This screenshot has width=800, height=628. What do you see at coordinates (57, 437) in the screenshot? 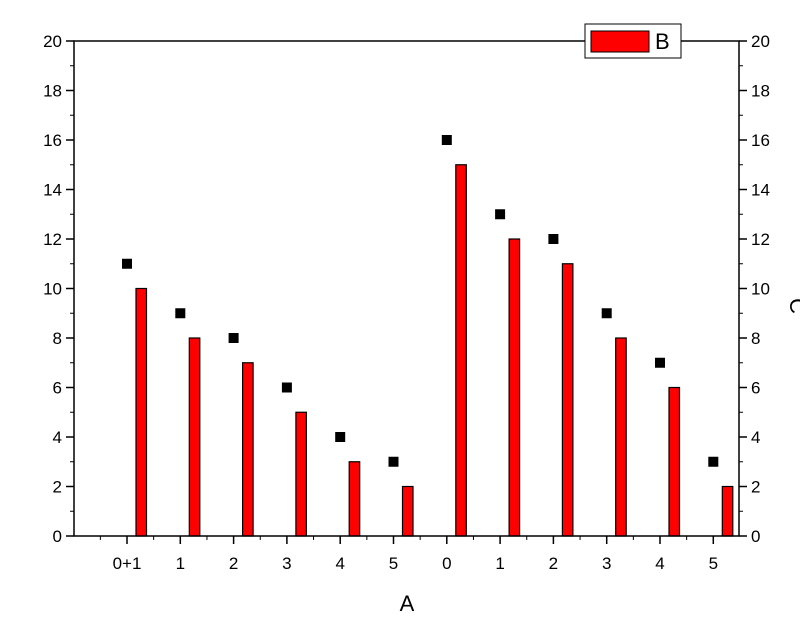
I see `left-y-tick-label: 4` at bounding box center [57, 437].